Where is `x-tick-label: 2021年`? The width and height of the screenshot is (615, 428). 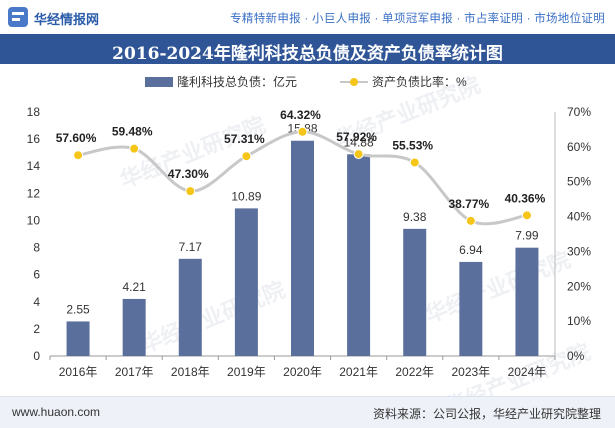 x-tick-label: 2021年 is located at coordinates (358, 372).